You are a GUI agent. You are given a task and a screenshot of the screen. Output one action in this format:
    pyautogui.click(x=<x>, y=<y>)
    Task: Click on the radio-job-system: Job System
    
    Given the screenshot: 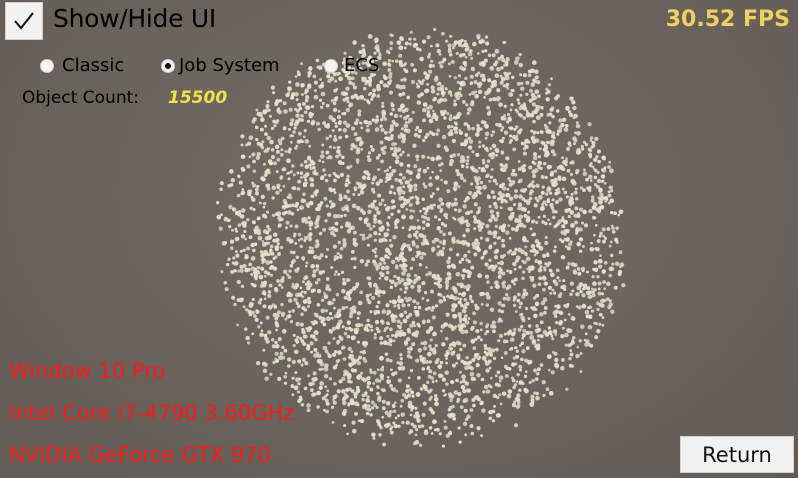 What is the action you would take?
    pyautogui.click(x=220, y=65)
    